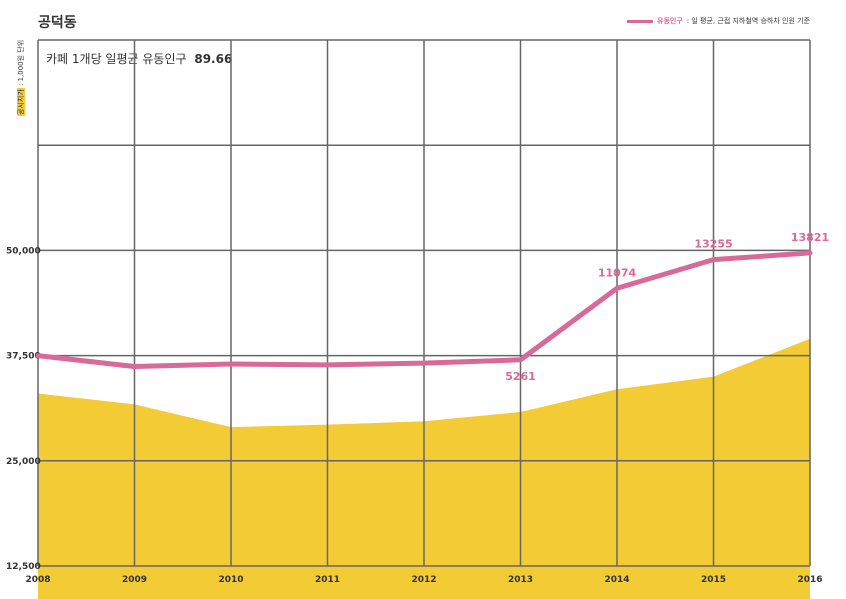 Image resolution: width=846 pixels, height=599 pixels. Describe the element at coordinates (520, 580) in the screenshot. I see `x-tick-label: 2013` at that location.